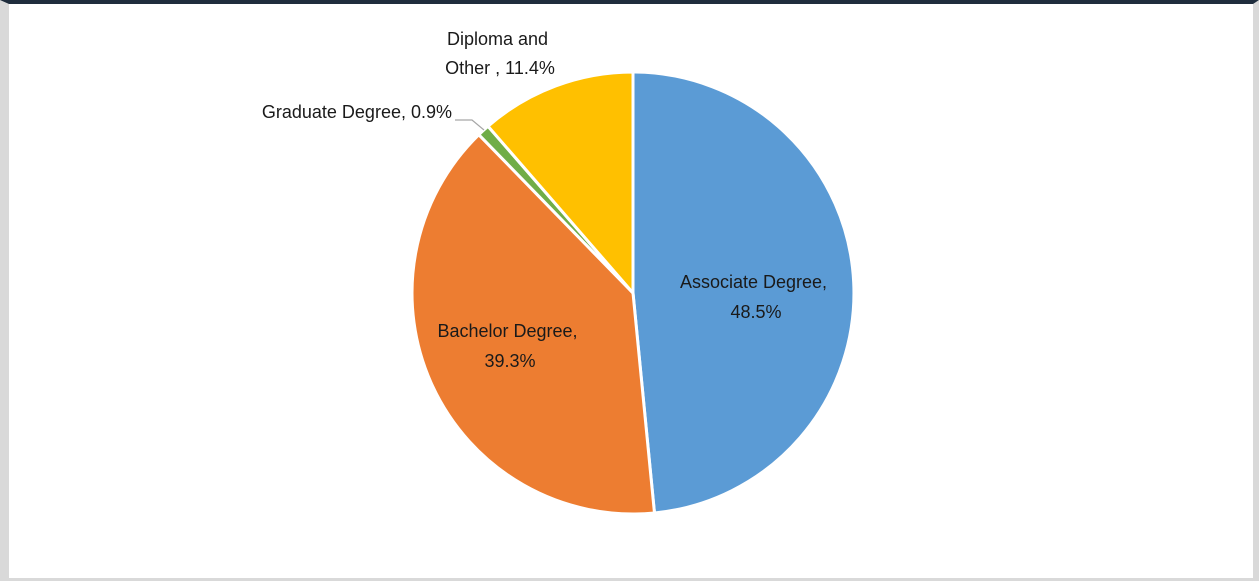  I want to click on label-diploma-and-other-line1: Diploma and, so click(497, 39).